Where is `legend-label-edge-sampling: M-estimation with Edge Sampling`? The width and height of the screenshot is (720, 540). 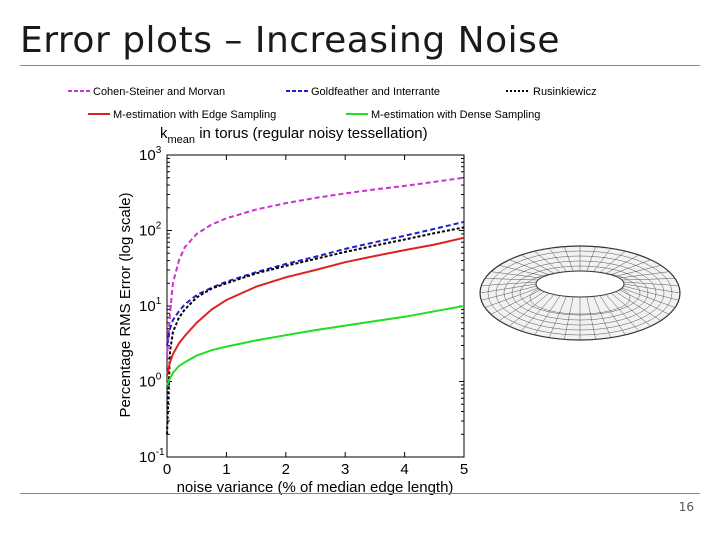 legend-label-edge-sampling: M-estimation with Edge Sampling is located at coordinates (194, 115).